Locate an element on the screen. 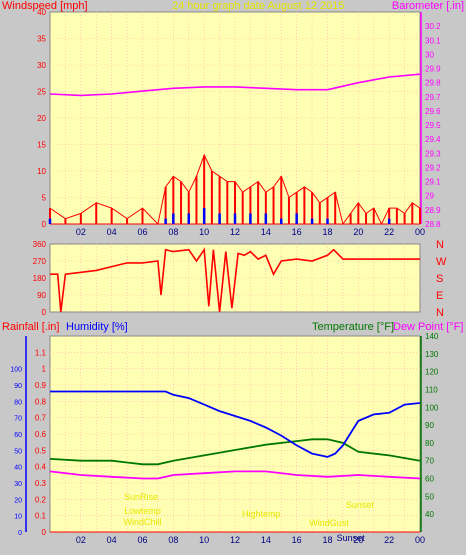  windspeed-tick-label: 35 is located at coordinates (41, 39).